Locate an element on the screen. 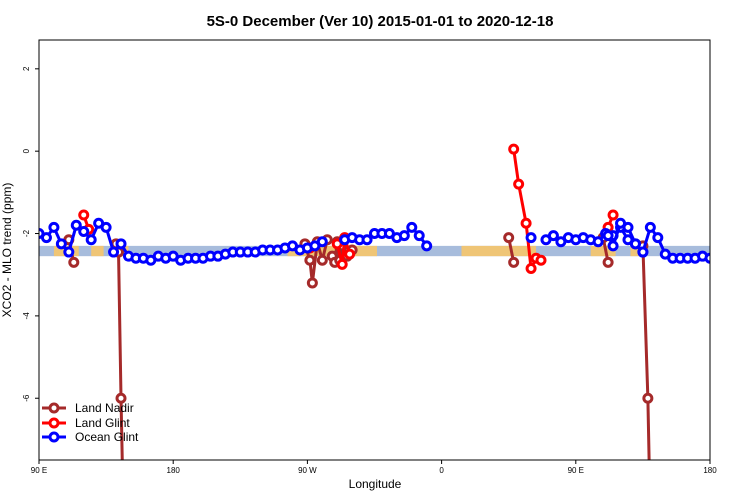  x-tick-label-3: 0 is located at coordinates (441, 470).